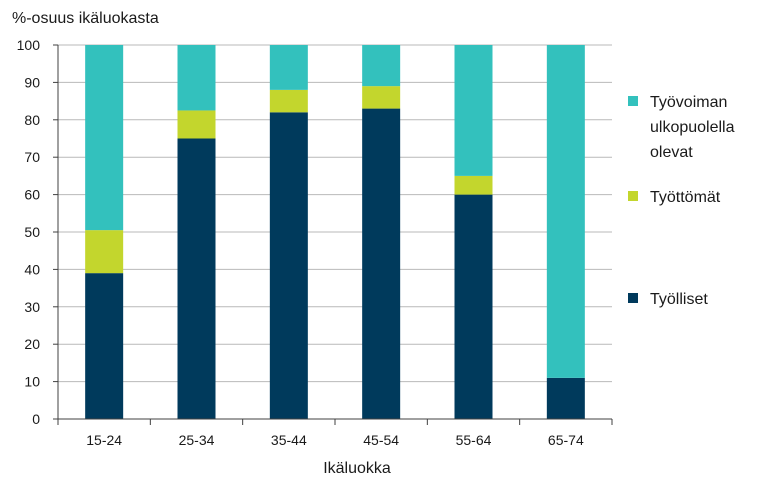 Image resolution: width=771 pixels, height=477 pixels. I want to click on bar-segment-35-44-s1, so click(288, 101).